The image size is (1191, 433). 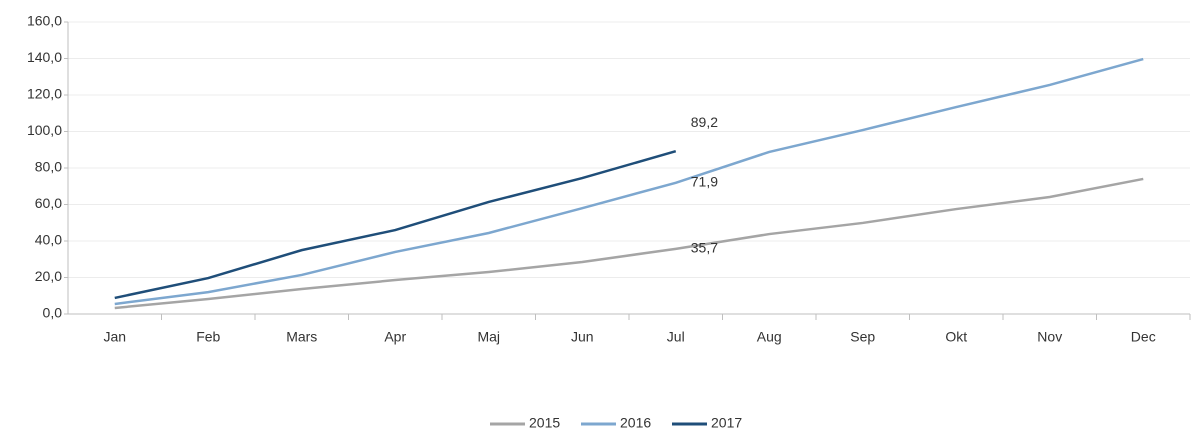 What do you see at coordinates (726, 423) in the screenshot?
I see `legend-label: 2017` at bounding box center [726, 423].